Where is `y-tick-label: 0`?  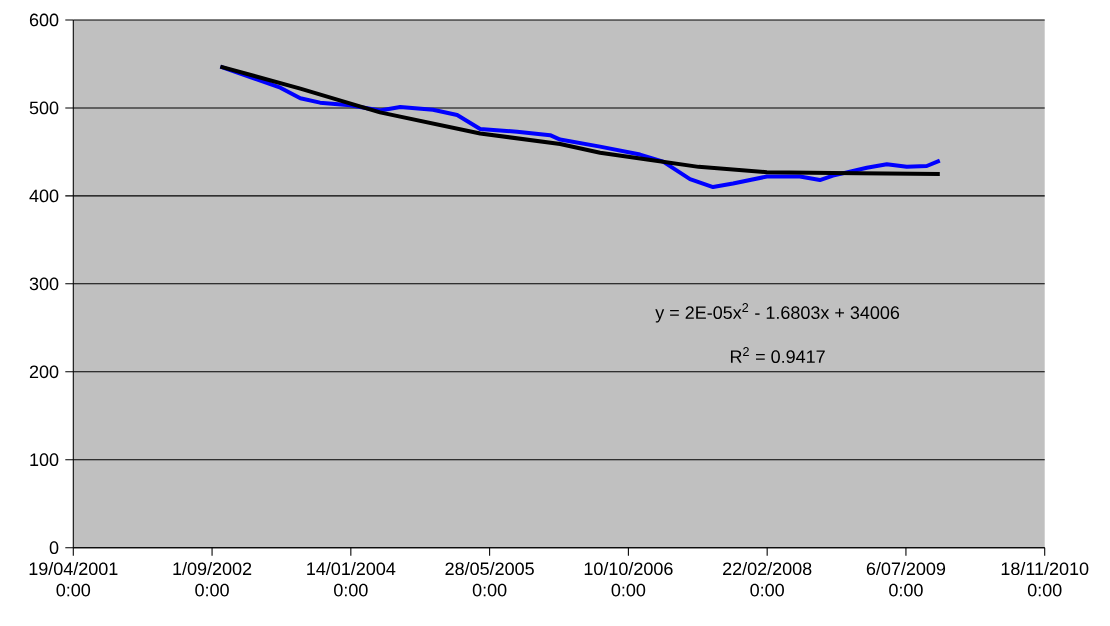
y-tick-label: 0 is located at coordinates (54, 547).